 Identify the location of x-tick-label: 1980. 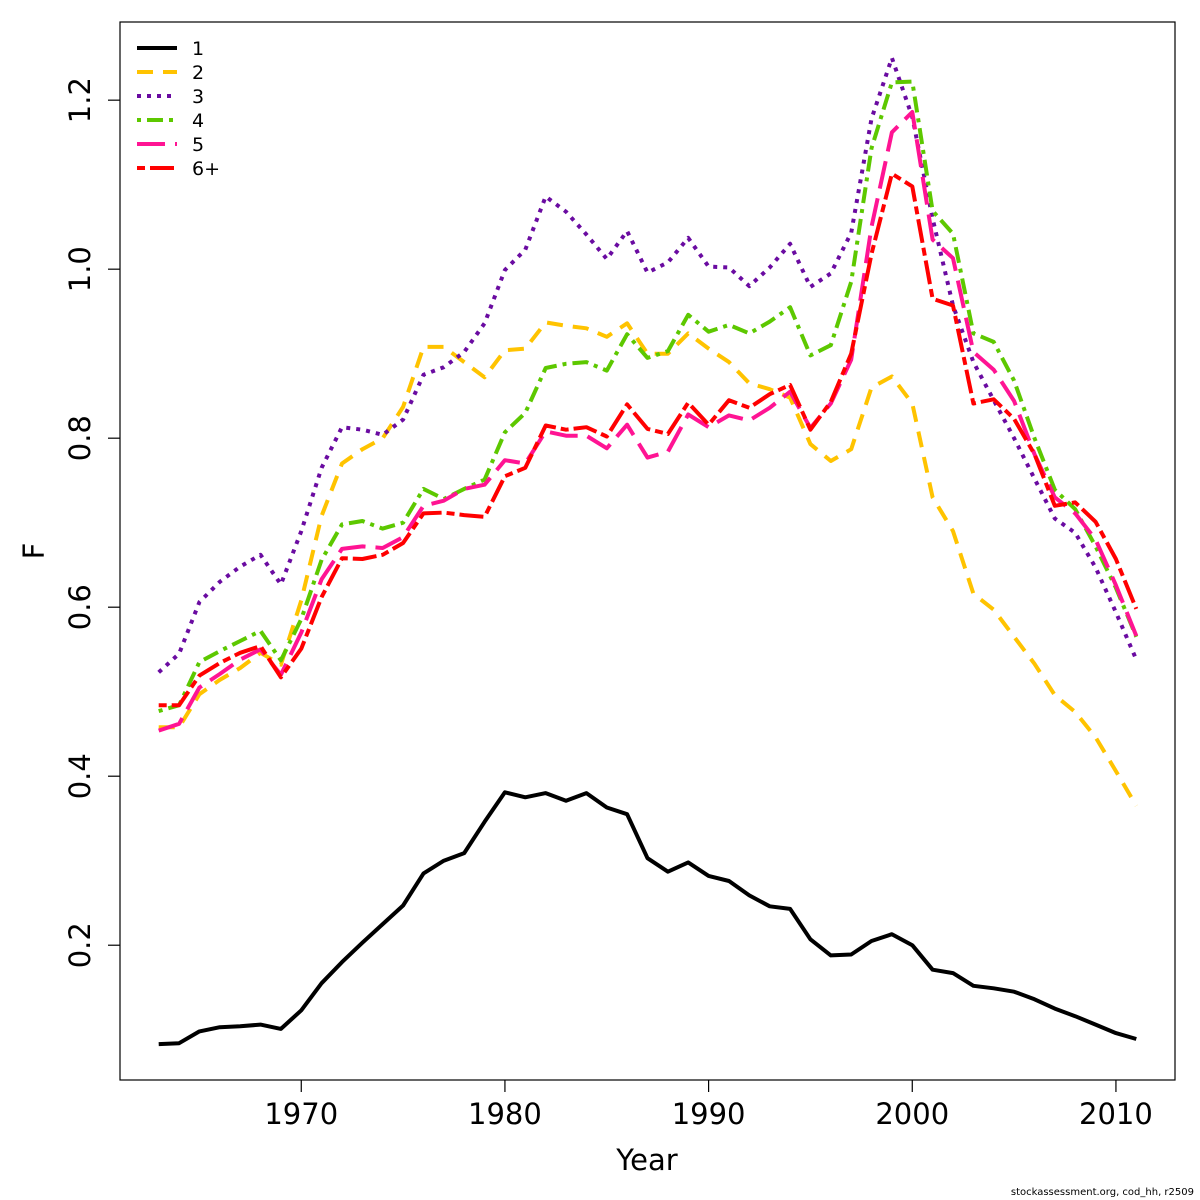
(505, 1114).